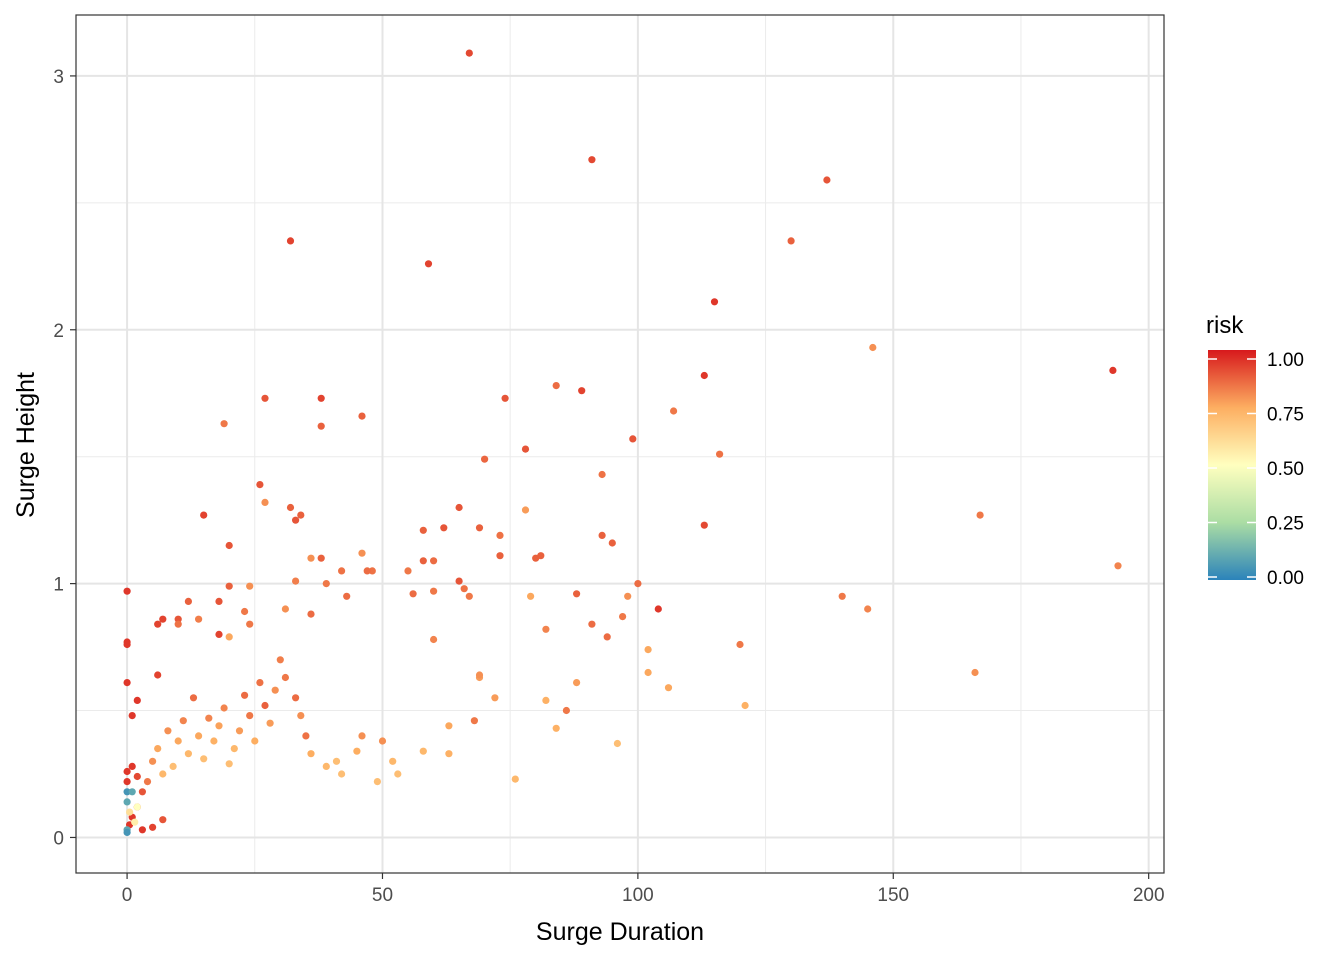 The image size is (1344, 965). What do you see at coordinates (382, 895) in the screenshot?
I see `x-tick-label: 50` at bounding box center [382, 895].